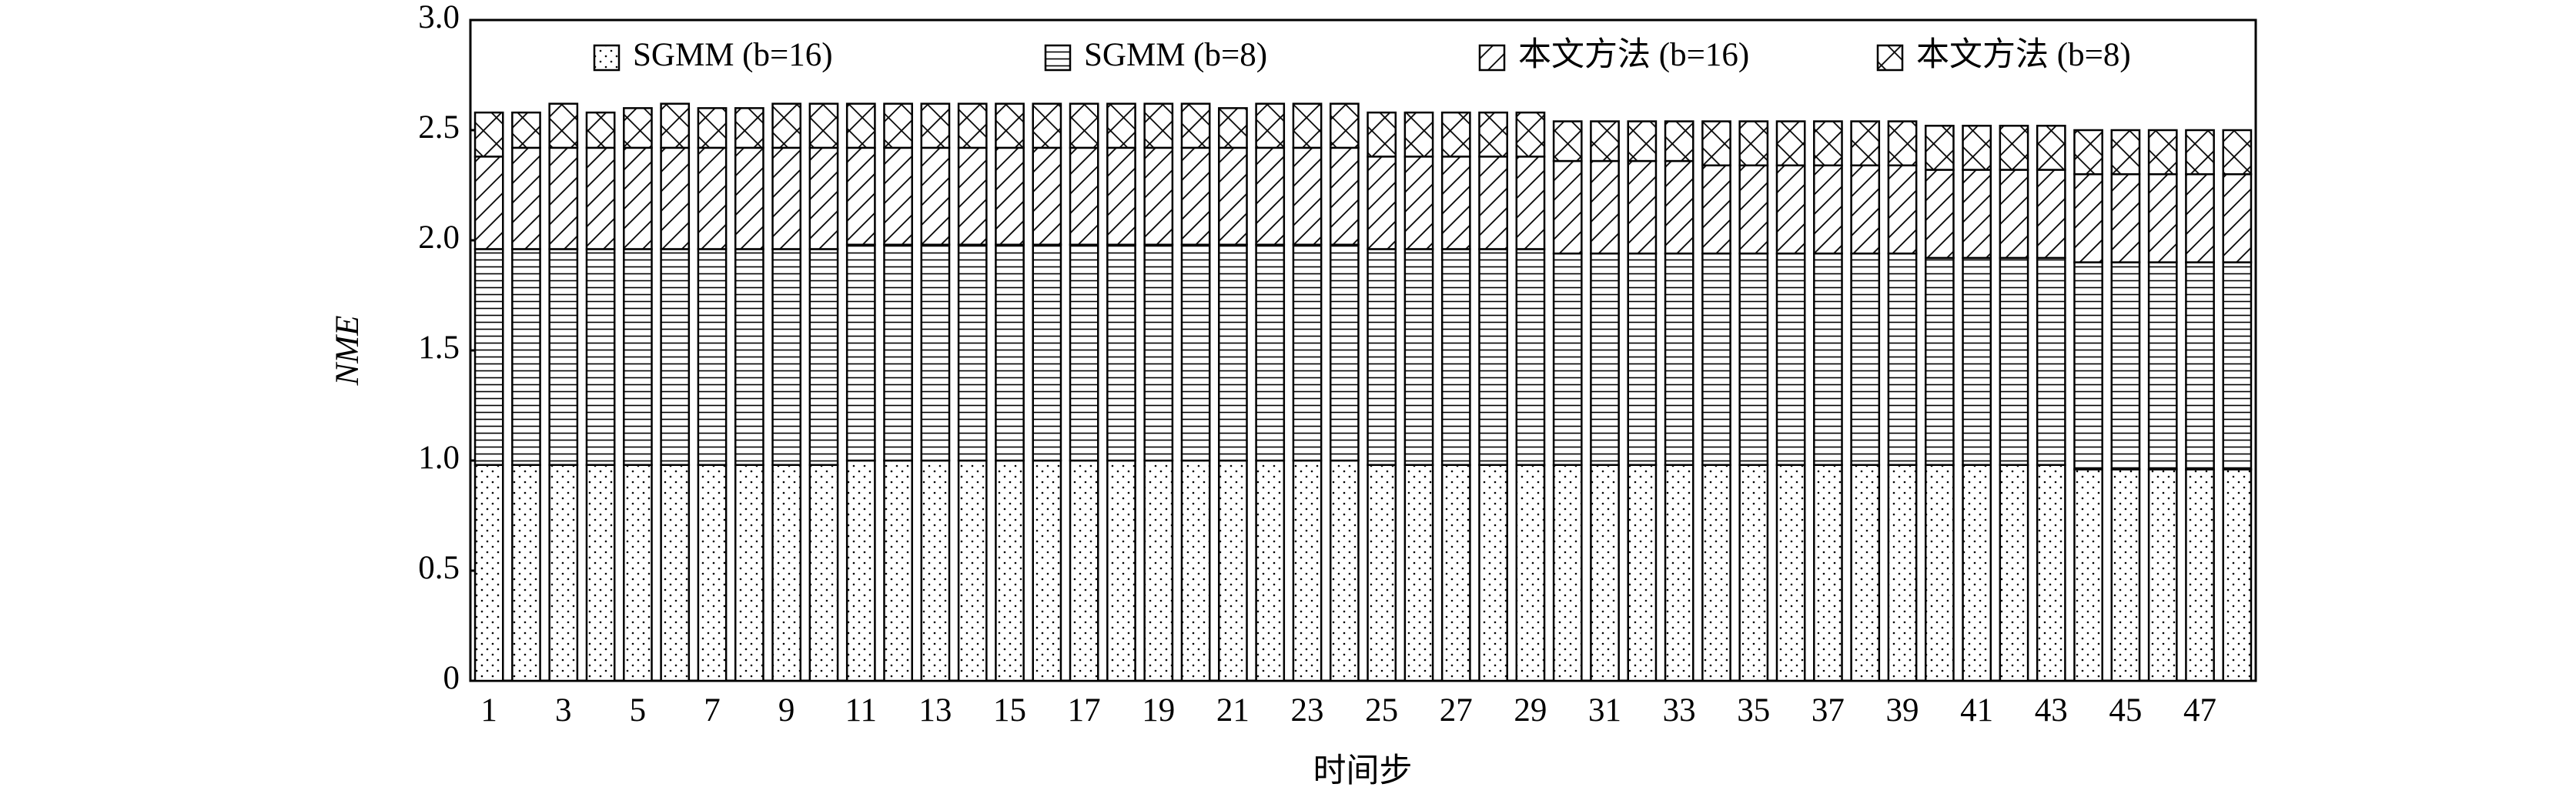  I want to click on x-tick-label: 21, so click(1233, 710).